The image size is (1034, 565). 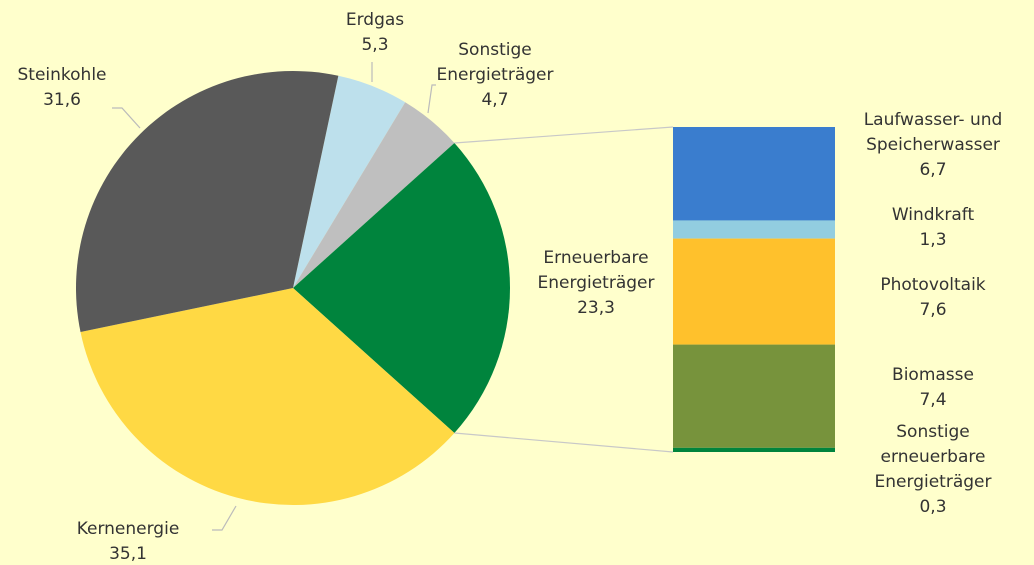 I want to click on label-name: Photovoltaik, so click(x=933, y=285).